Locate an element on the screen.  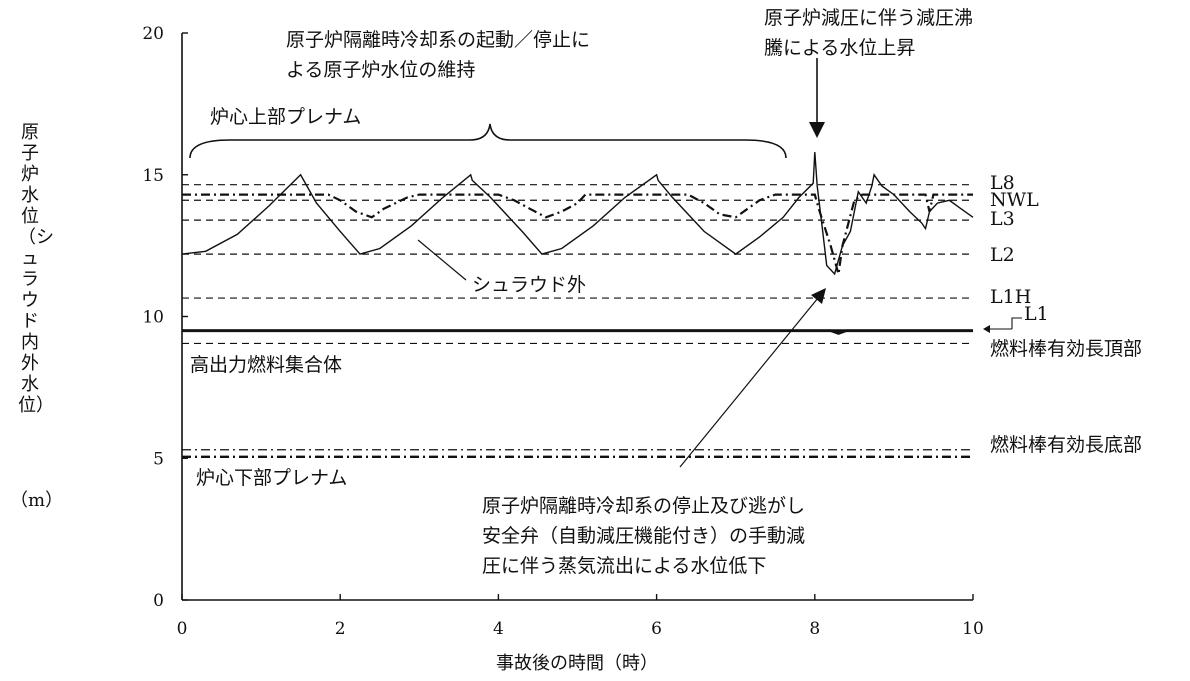
x-tick-label-0: 0 is located at coordinates (182, 629).